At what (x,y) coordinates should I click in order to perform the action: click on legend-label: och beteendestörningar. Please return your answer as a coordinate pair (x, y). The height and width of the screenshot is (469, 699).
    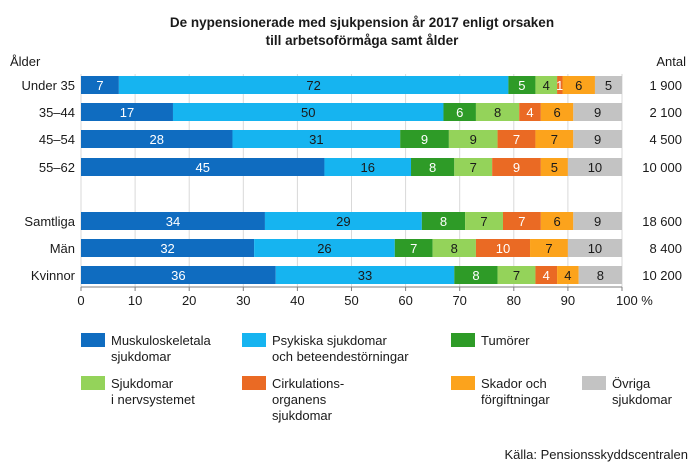
    Looking at the image, I should click on (340, 356).